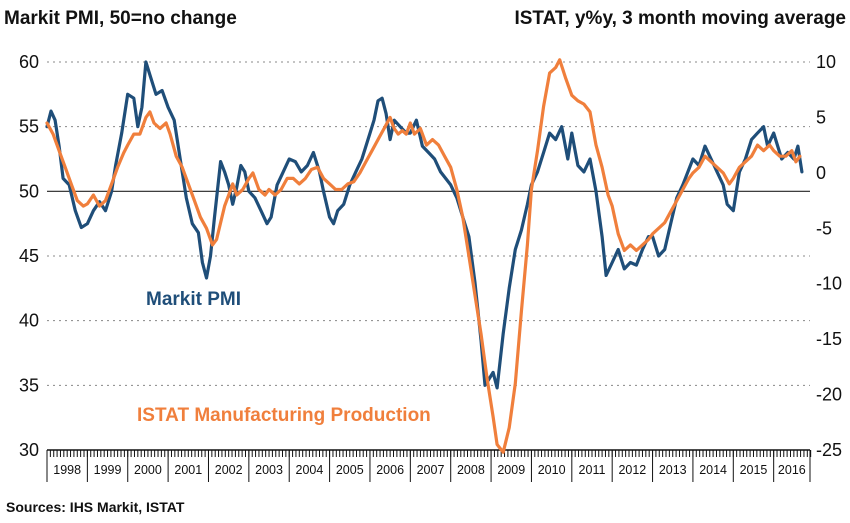 This screenshot has height=523, width=850. I want to click on x-tick-label: 2000, so click(148, 470).